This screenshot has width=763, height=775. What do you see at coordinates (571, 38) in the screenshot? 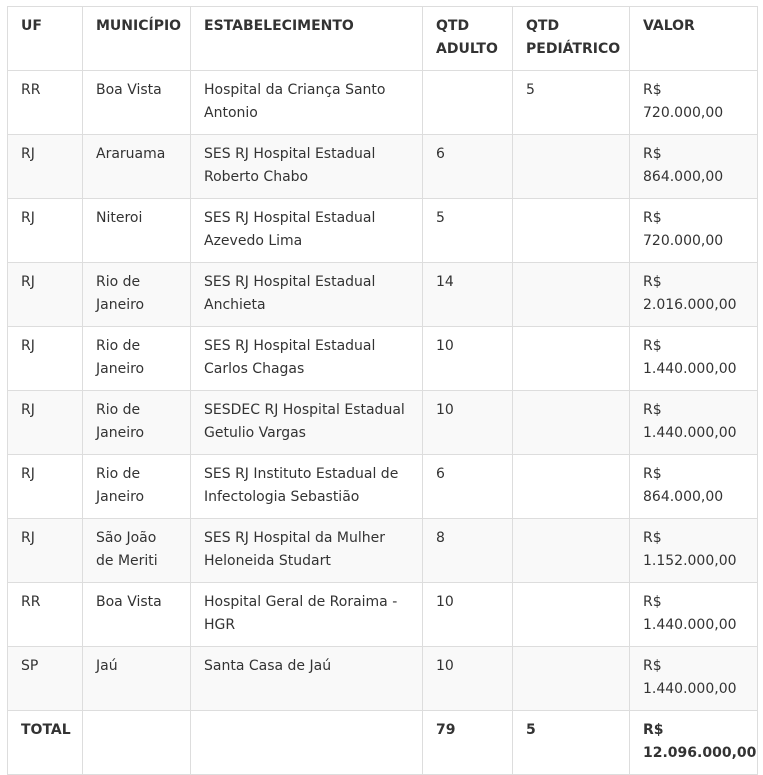
I see `header-qtd-pediatrico: QTD PEDIÁTRICO` at bounding box center [571, 38].